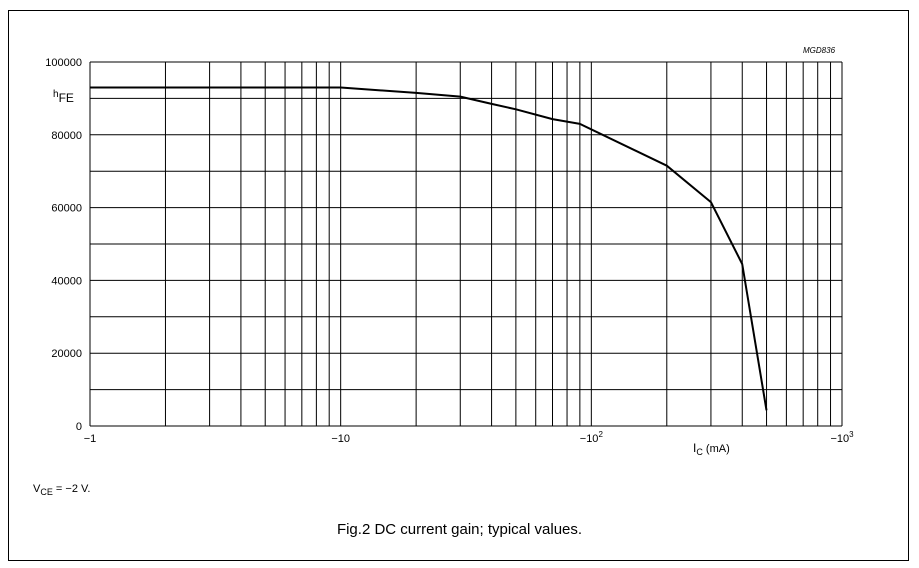  What do you see at coordinates (699, 452) in the screenshot?
I see `x-axis-label-sub: C` at bounding box center [699, 452].